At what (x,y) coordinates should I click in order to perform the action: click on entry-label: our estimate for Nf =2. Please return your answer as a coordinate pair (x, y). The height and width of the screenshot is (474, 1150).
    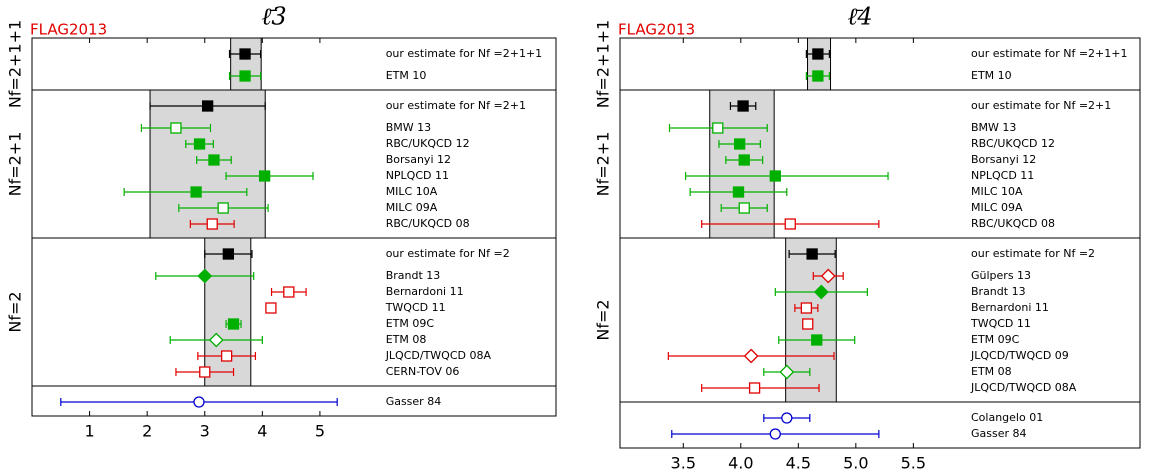
    Looking at the image, I should click on (1033, 253).